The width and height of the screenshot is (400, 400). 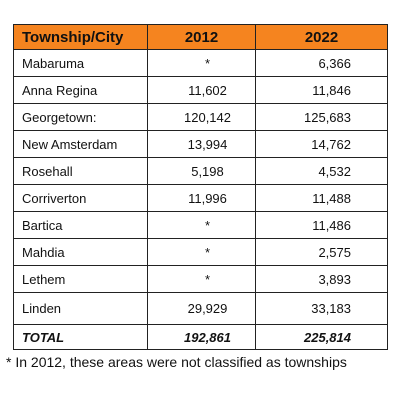 I want to click on cell-2022: 3,893, so click(x=321, y=279).